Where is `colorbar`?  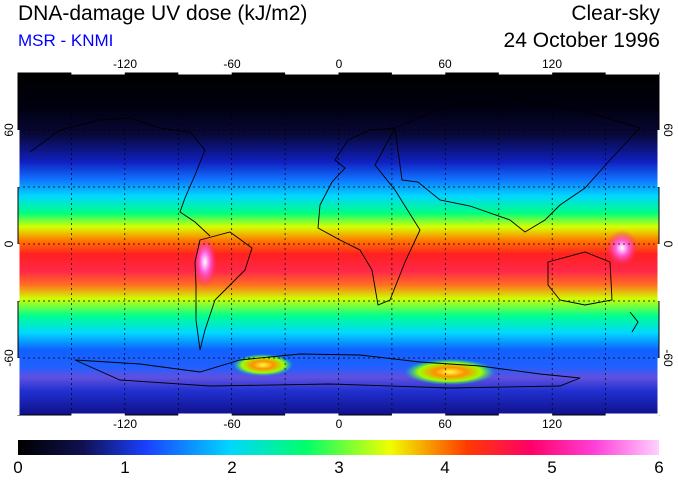 colorbar is located at coordinates (338, 447).